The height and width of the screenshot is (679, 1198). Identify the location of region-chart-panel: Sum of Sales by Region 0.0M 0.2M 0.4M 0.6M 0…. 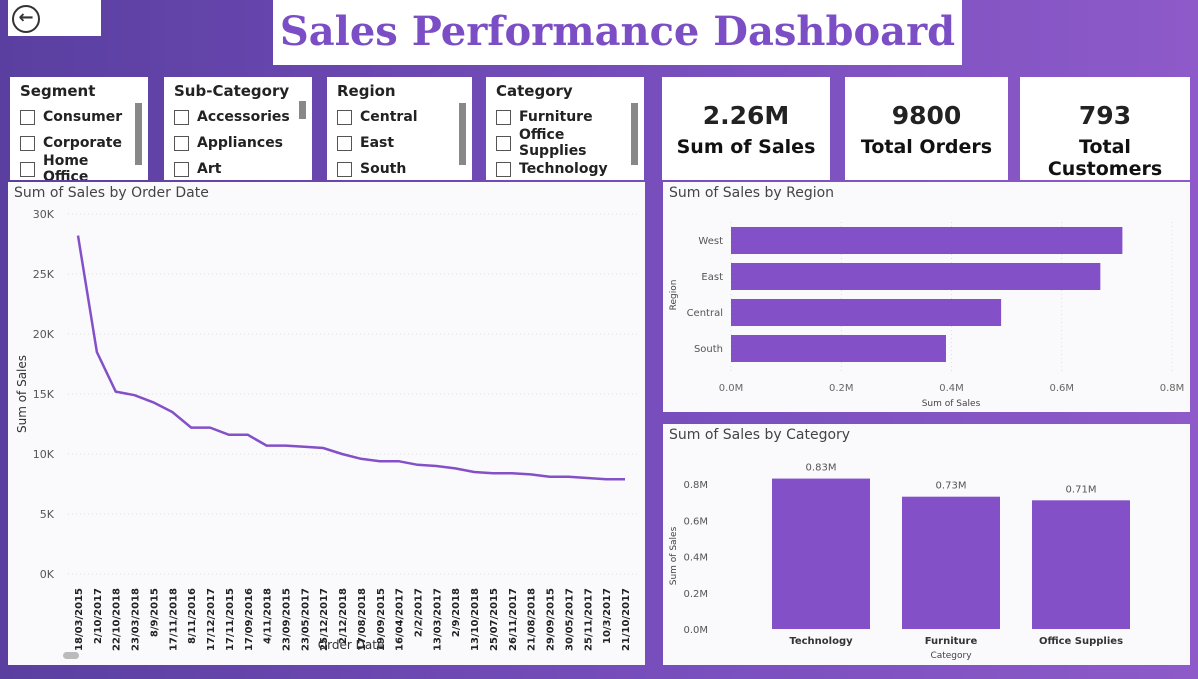
(926, 297).